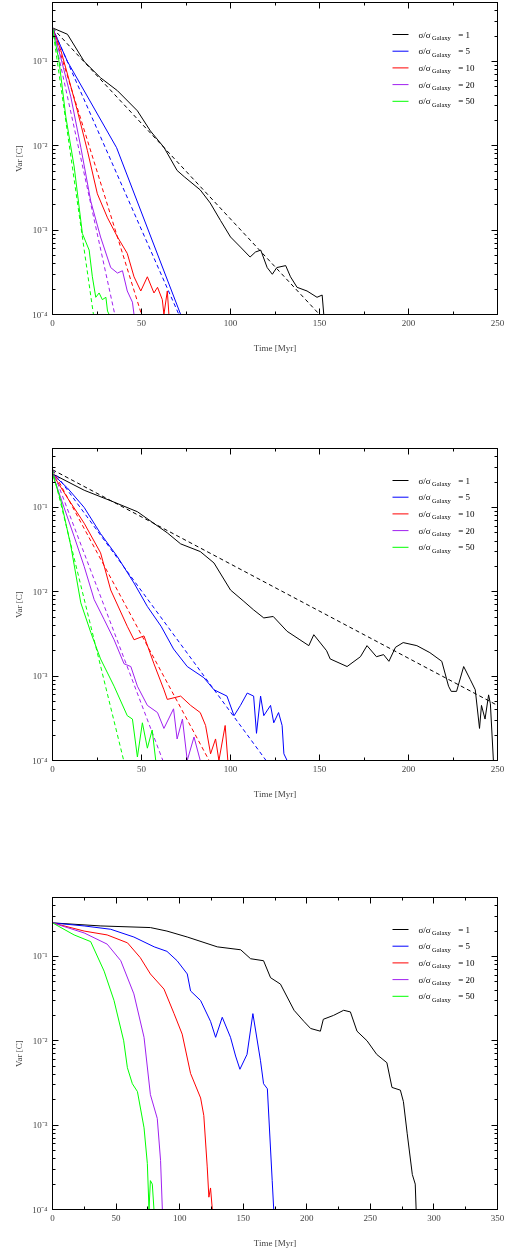 This screenshot has width=505, height=1255. Describe the element at coordinates (497, 1217) in the screenshot. I see `x-tick-label: 350` at that location.